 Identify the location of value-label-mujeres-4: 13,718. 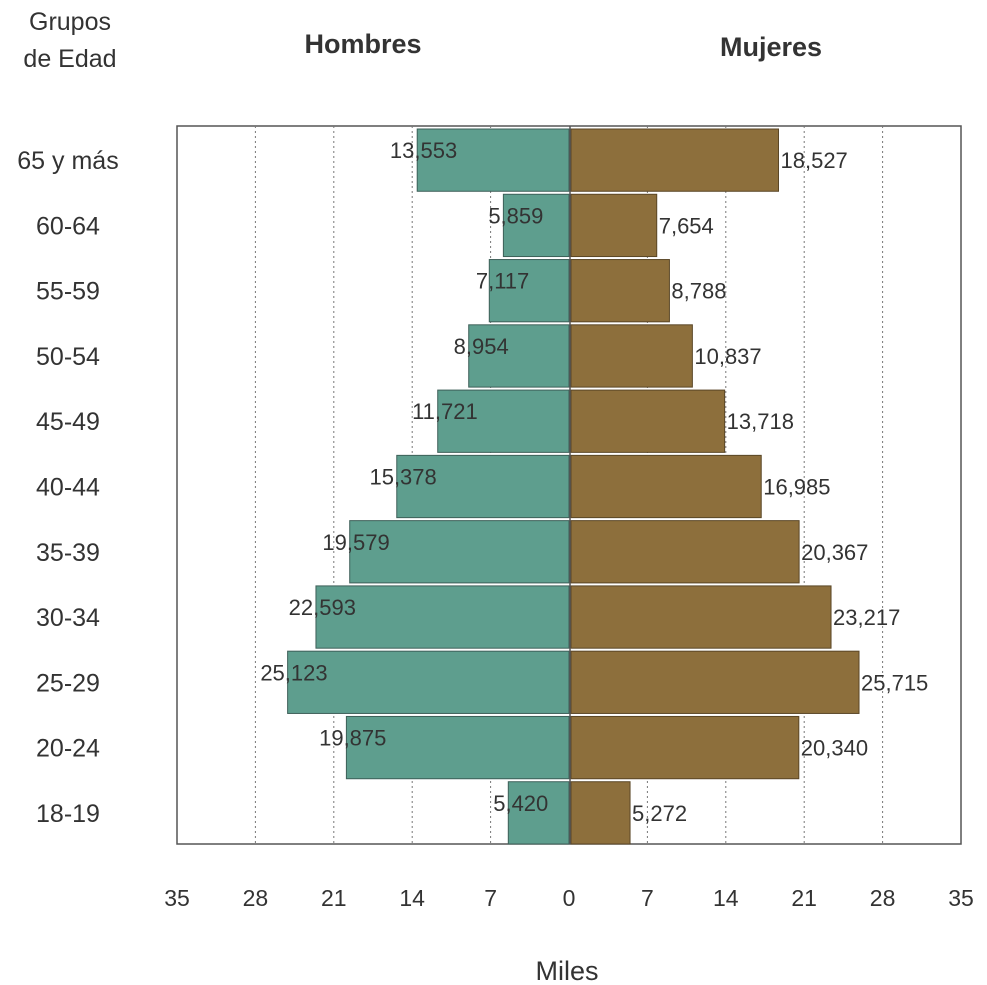
(760, 421).